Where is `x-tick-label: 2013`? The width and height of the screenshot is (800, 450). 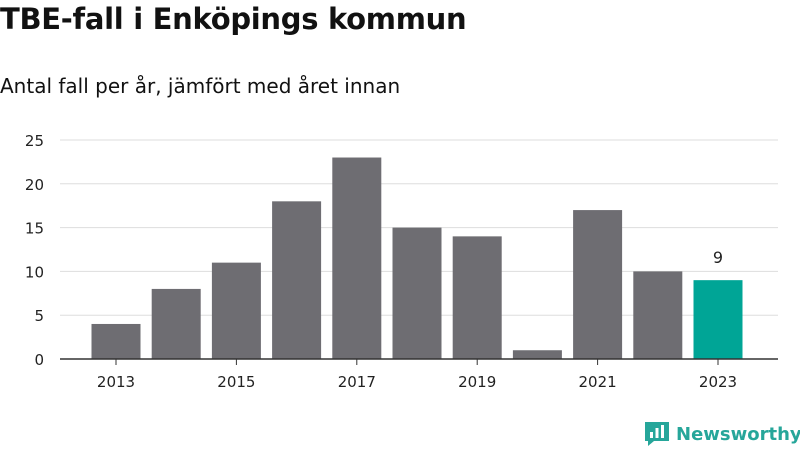 x-tick-label: 2013 is located at coordinates (116, 382).